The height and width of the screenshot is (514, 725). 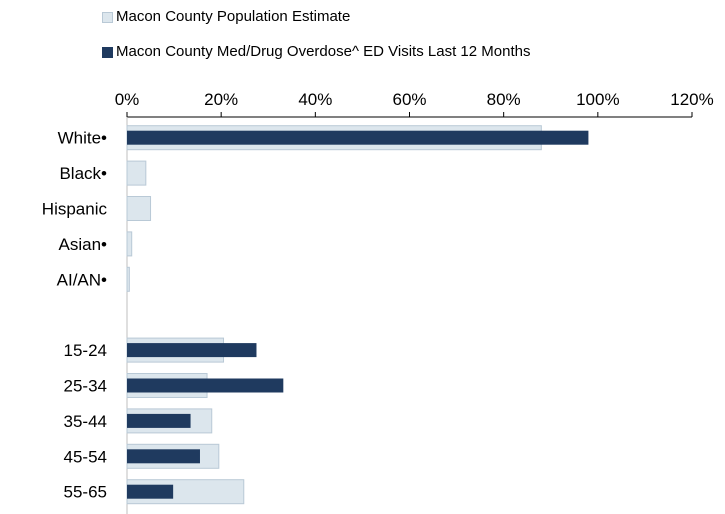 What do you see at coordinates (85, 421) in the screenshot?
I see `category-label: 35-44` at bounding box center [85, 421].